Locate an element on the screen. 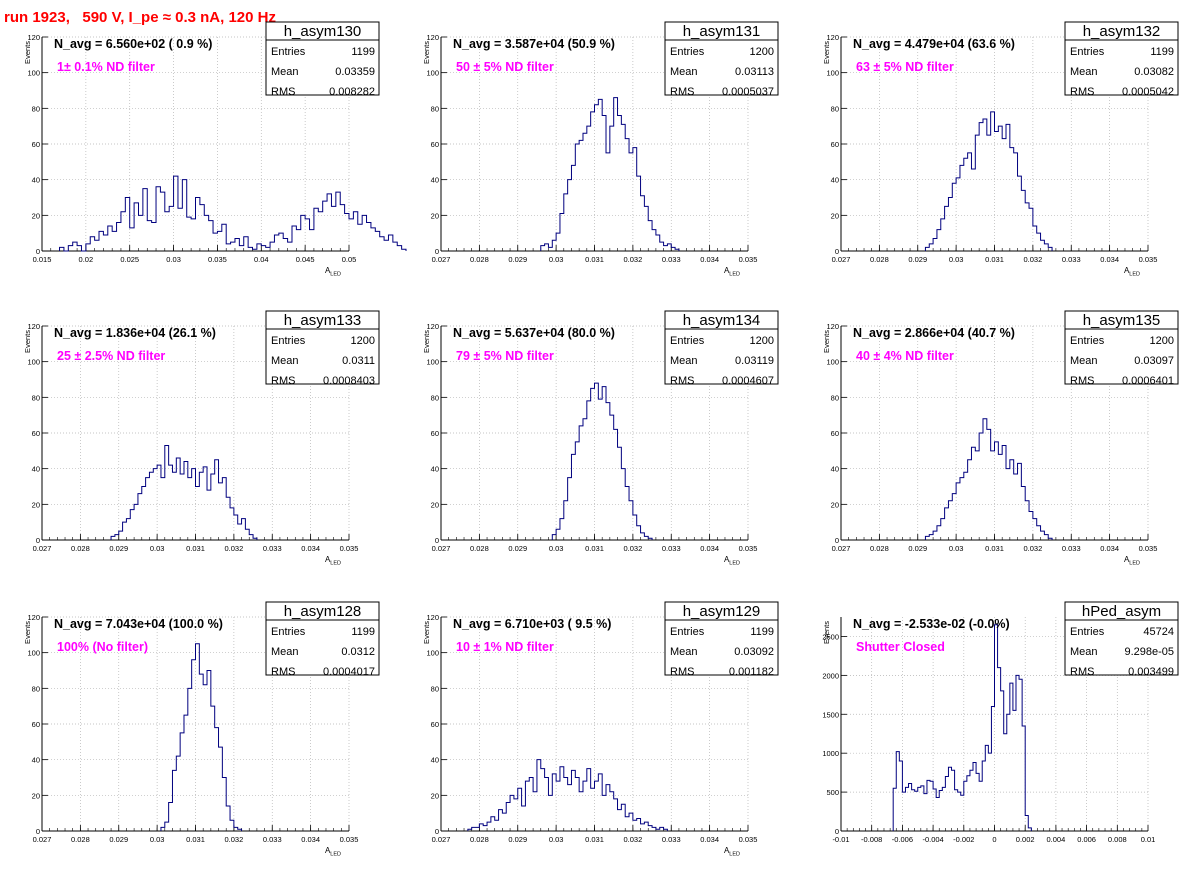 This screenshot has width=1196, height=872. stats-value: 9.298e-05 is located at coordinates (1149, 652).